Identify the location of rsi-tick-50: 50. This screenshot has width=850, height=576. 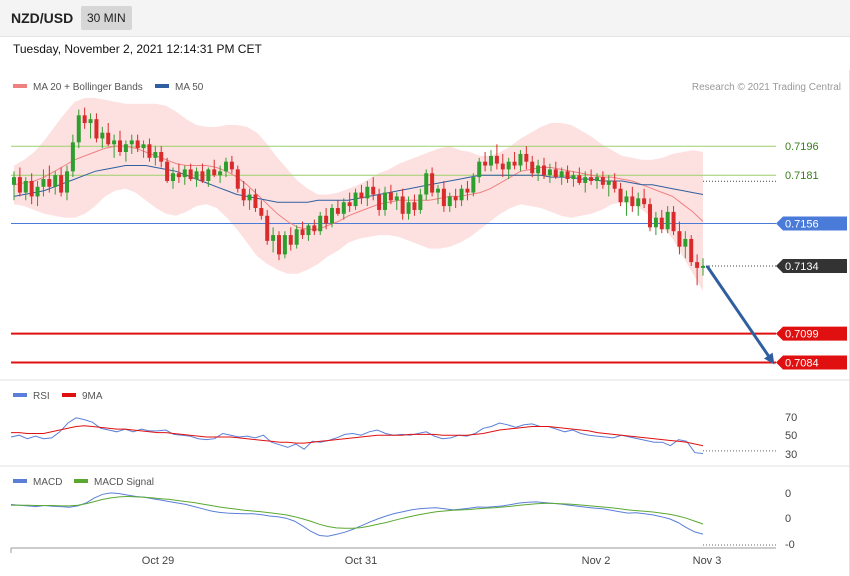
(791, 436).